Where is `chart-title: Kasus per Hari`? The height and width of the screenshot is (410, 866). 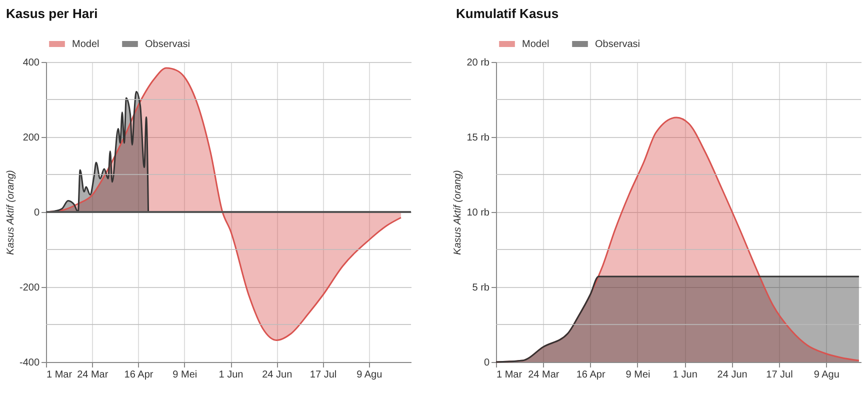
chart-title: Kasus per Hari is located at coordinates (52, 13).